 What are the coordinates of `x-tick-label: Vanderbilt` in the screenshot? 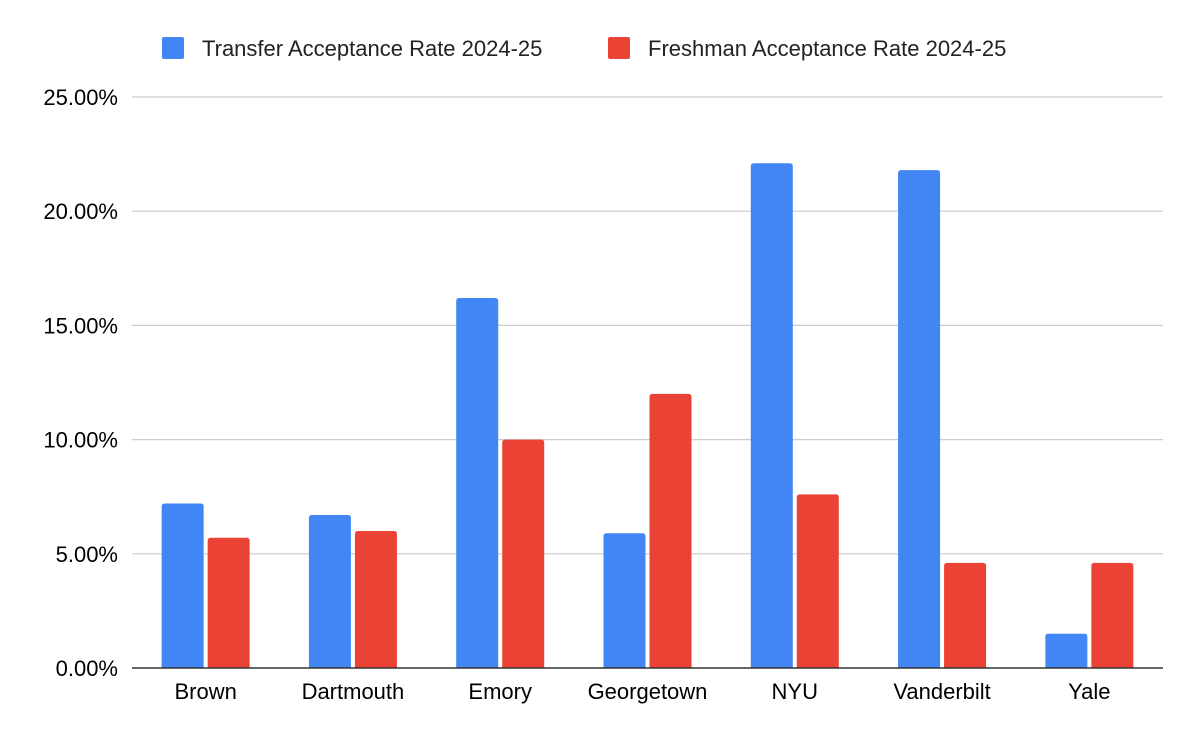 It's located at (941, 691).